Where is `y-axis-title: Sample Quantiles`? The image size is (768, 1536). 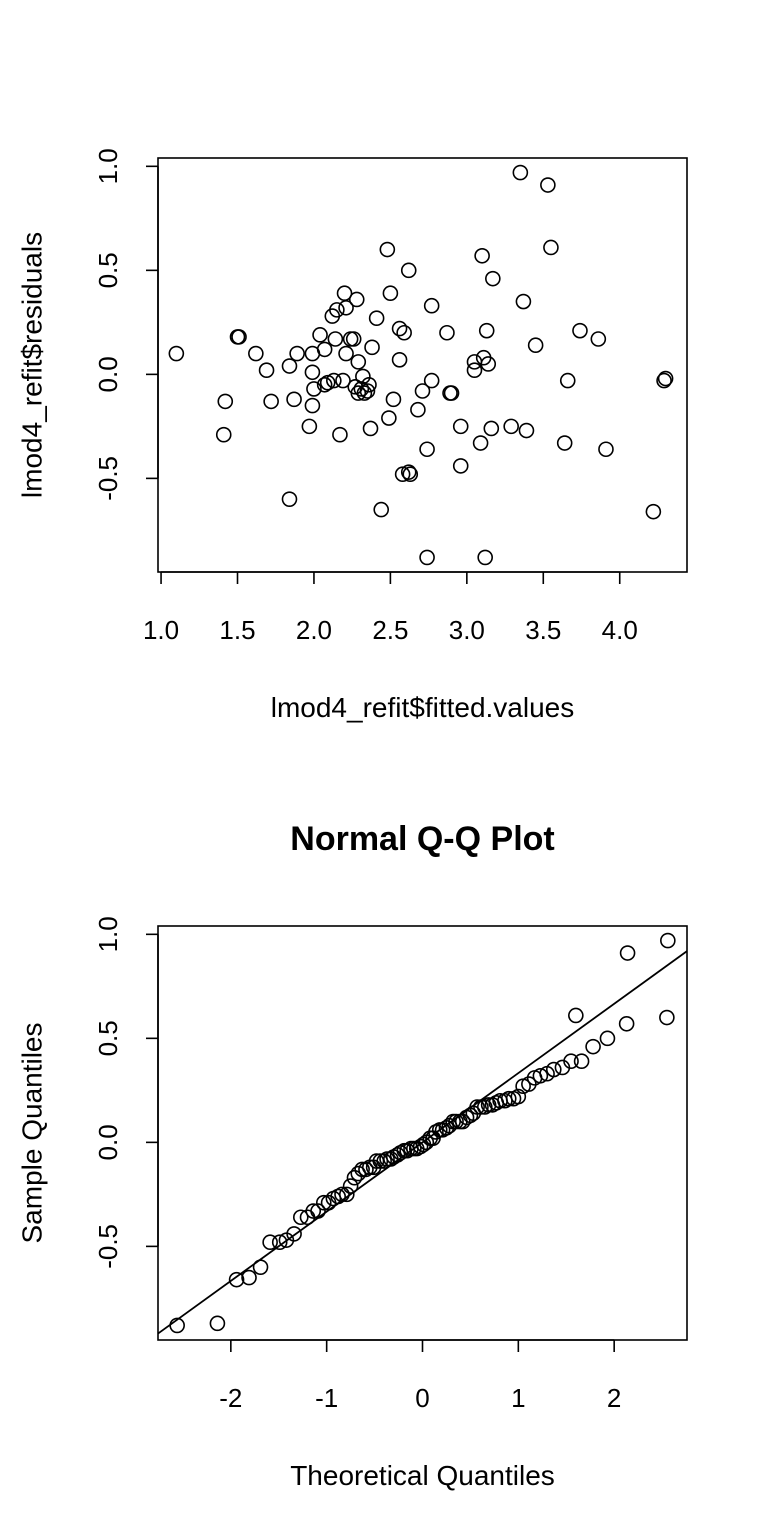
y-axis-title: Sample Quantiles is located at coordinates (31, 1132).